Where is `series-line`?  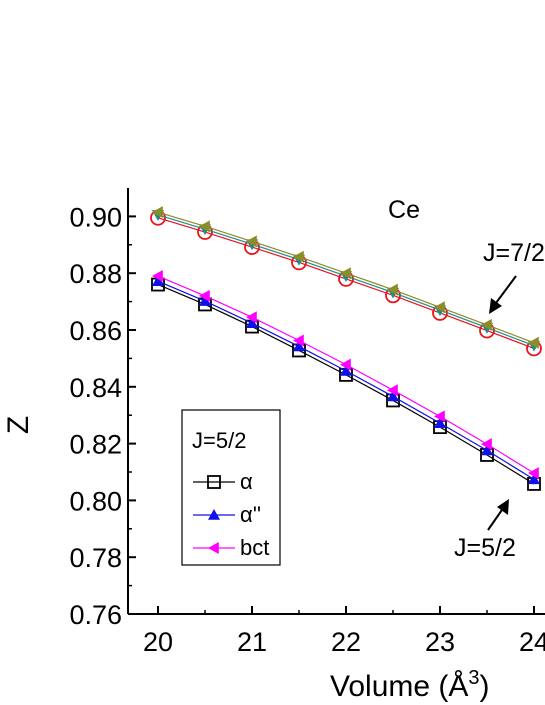 series-line is located at coordinates (346, 283).